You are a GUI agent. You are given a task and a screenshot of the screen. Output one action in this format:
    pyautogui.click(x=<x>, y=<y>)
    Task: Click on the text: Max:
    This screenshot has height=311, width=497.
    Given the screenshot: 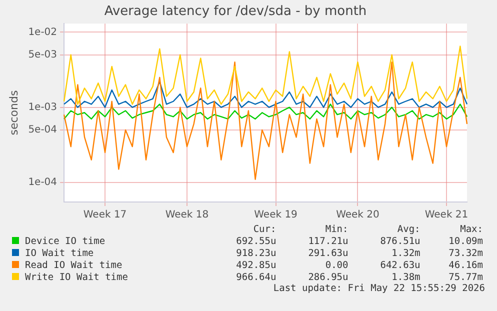 What is the action you would take?
    pyautogui.click(x=471, y=230)
    